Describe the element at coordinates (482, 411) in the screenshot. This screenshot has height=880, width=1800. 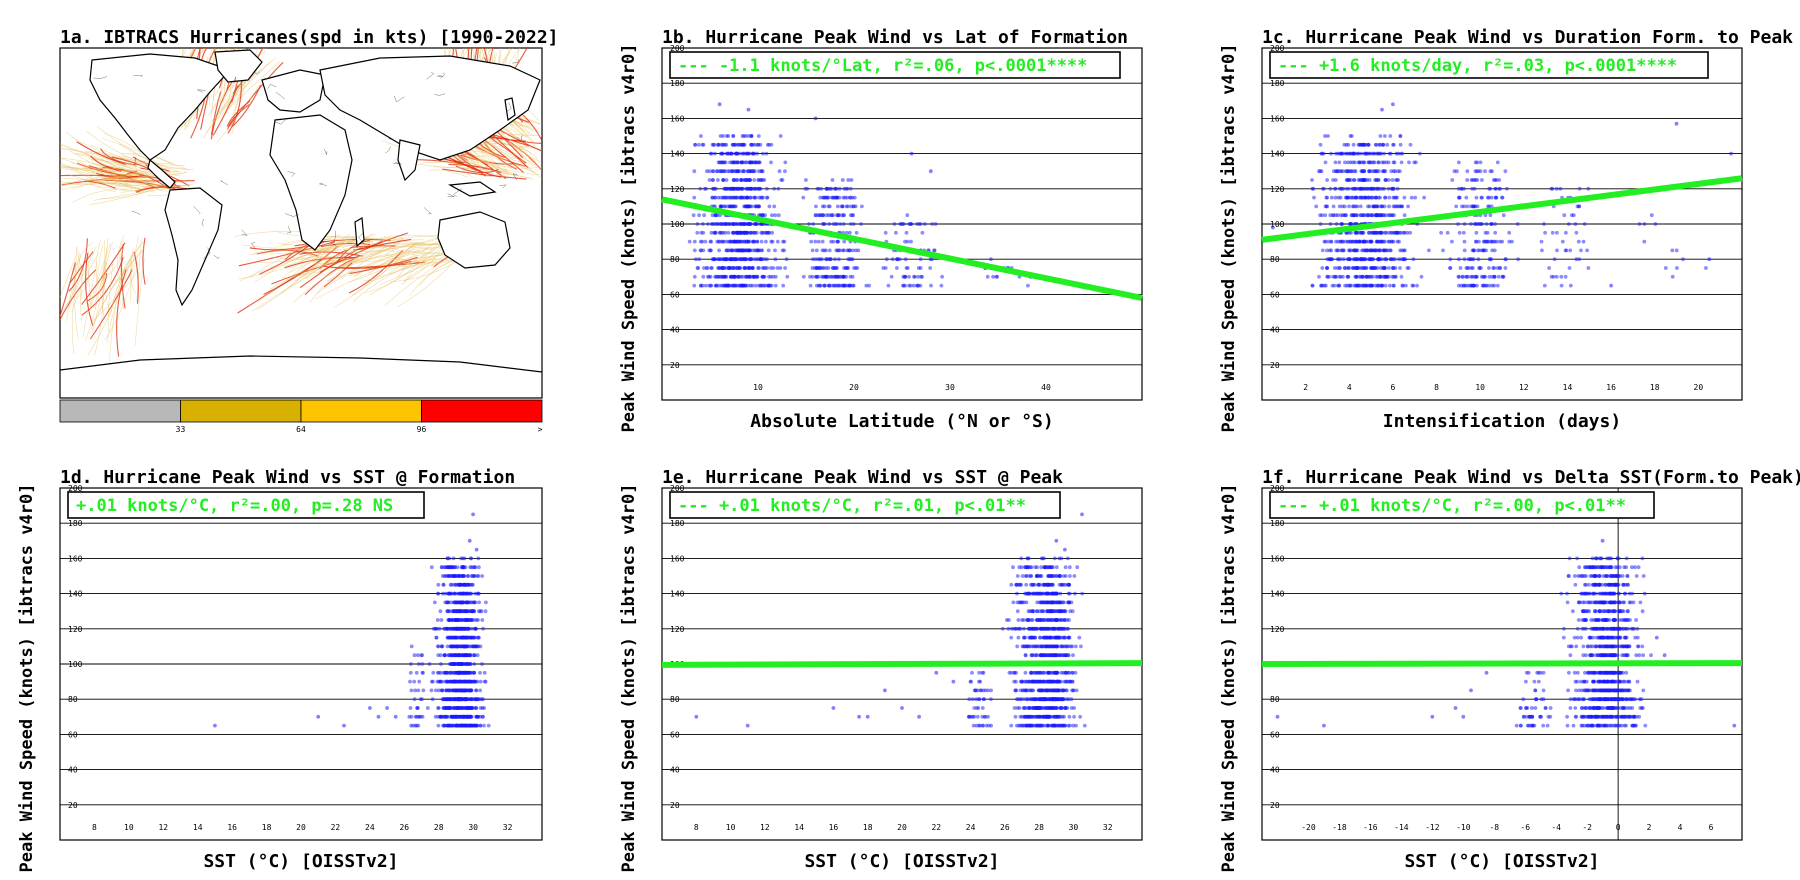
I see `colorbar-segment` at that location.